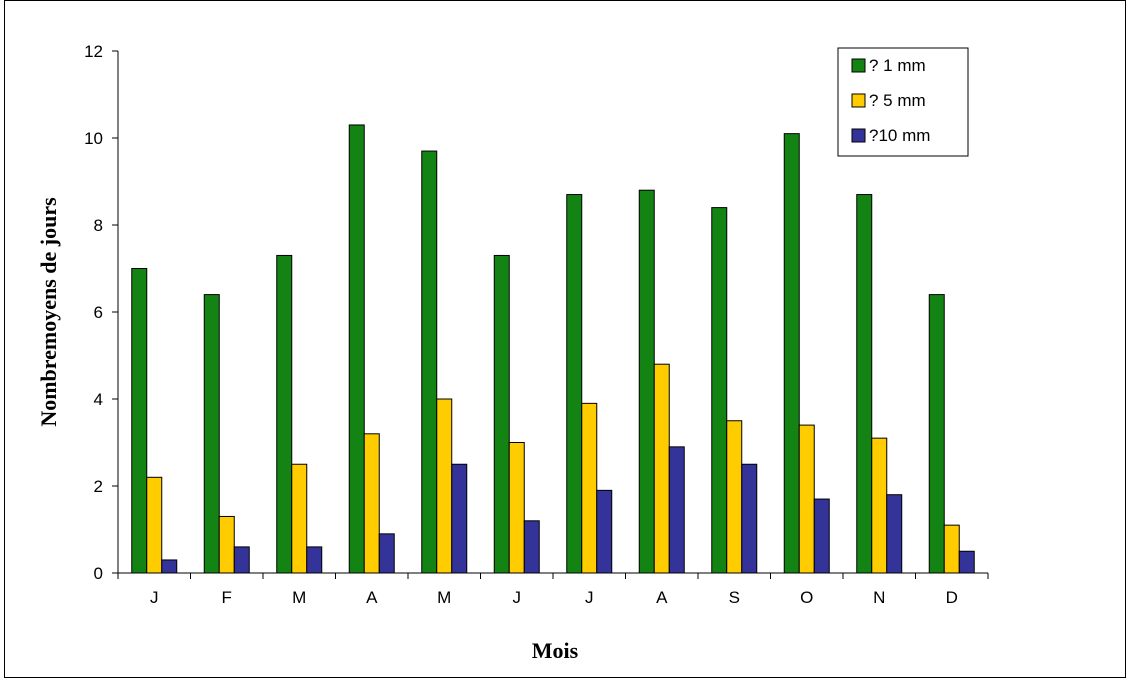 The width and height of the screenshot is (1129, 681). I want to click on legend: ? 1 mm ? 5 mm ?10 mm, so click(903, 102).